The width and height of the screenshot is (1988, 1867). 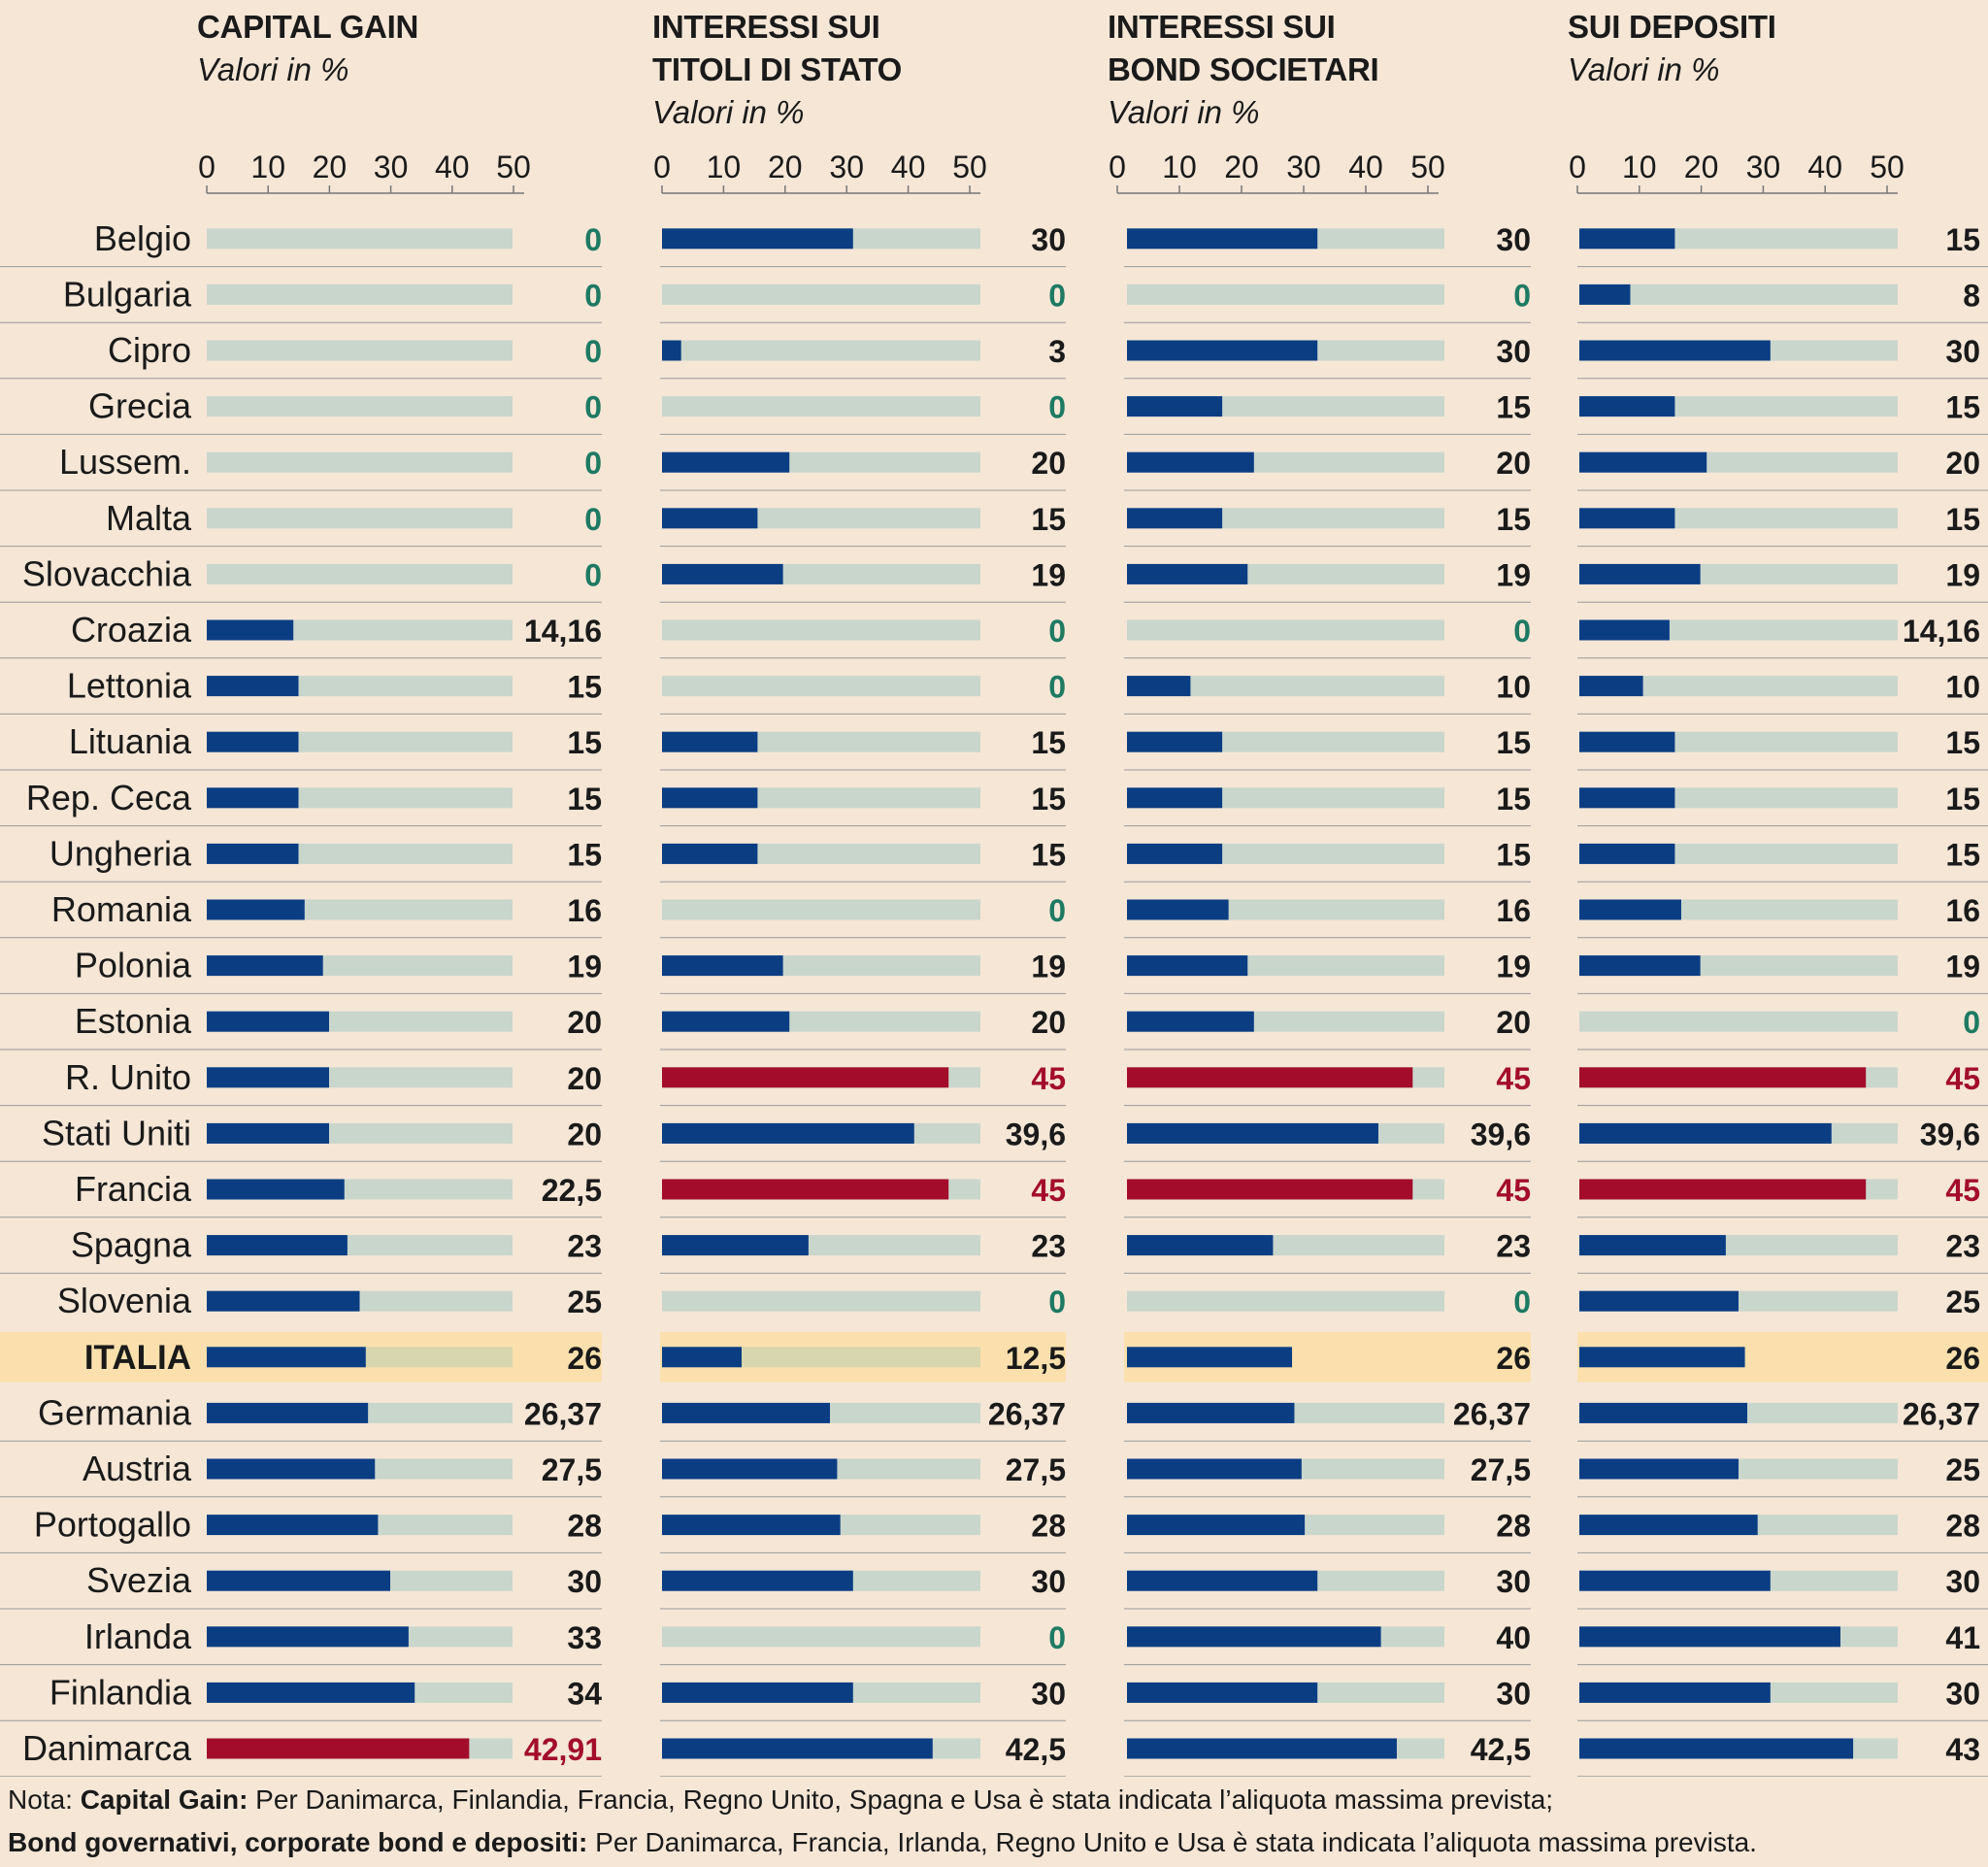 I want to click on bar-sui-depositi-r-unito, so click(x=1723, y=1077).